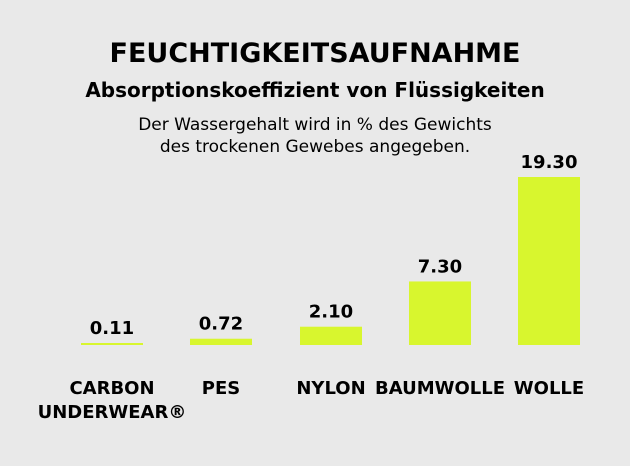 This screenshot has height=466, width=630. I want to click on category-label-0-line-2: UNDERWEAR®, so click(112, 412).